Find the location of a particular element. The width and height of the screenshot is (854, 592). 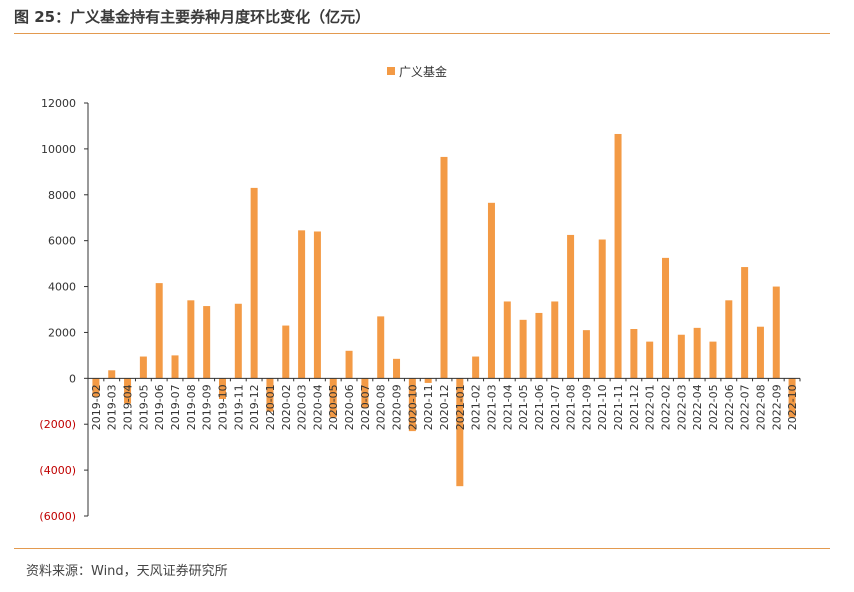

x-tick-label: 2021-05 is located at coordinates (523, 407).